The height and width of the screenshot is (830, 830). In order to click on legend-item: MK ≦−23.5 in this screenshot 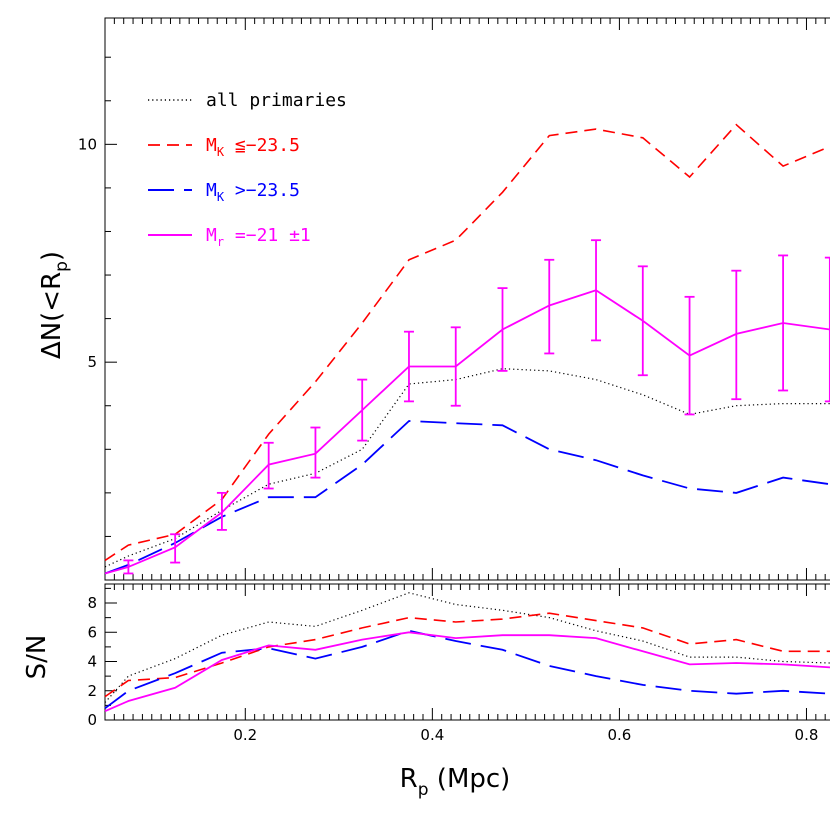, I will do `click(224, 147)`.